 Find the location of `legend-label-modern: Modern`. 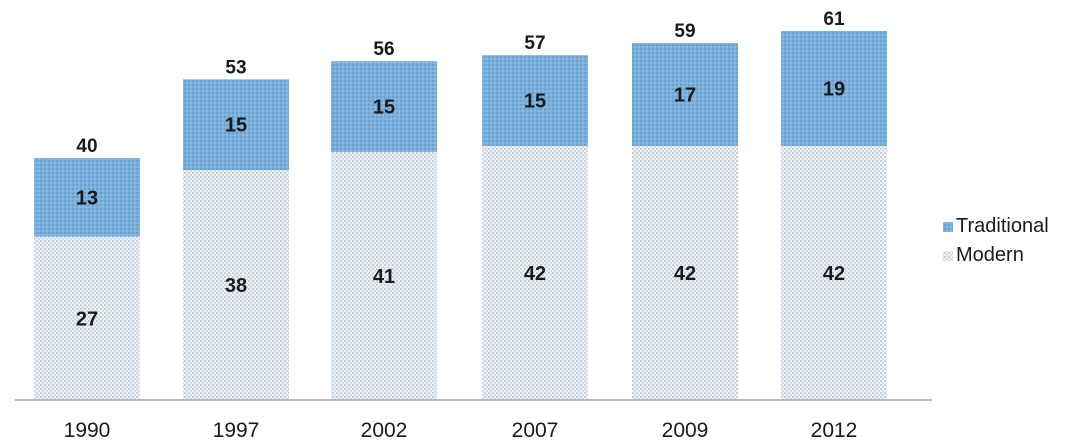

legend-label-modern: Modern is located at coordinates (990, 255).